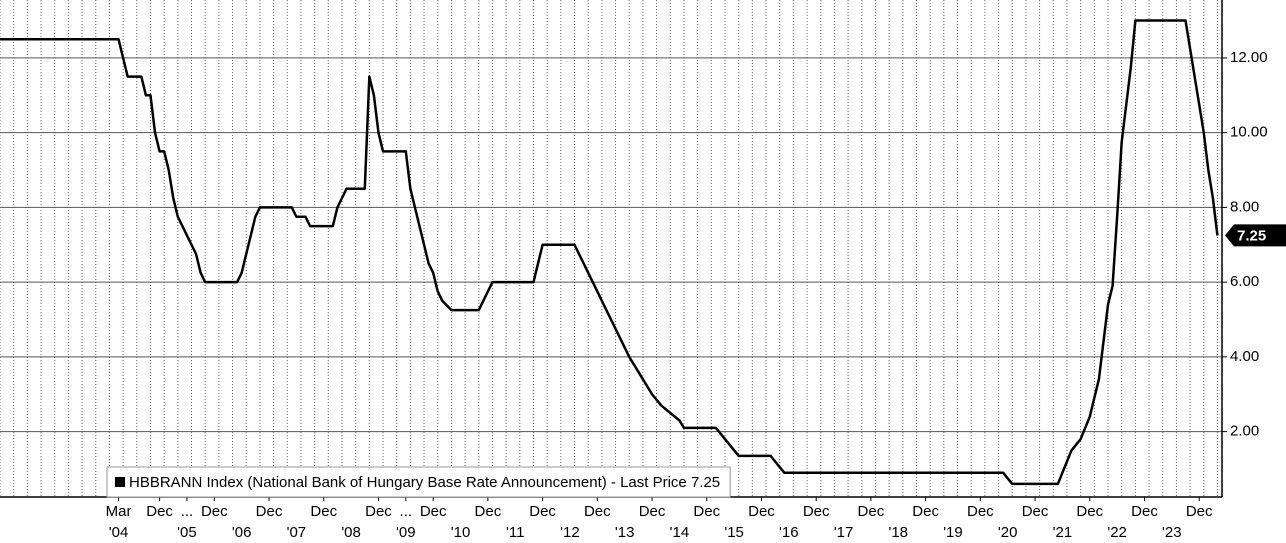 This screenshot has height=543, width=1286. Describe the element at coordinates (351, 532) in the screenshot. I see `x-year-label: '08` at that location.